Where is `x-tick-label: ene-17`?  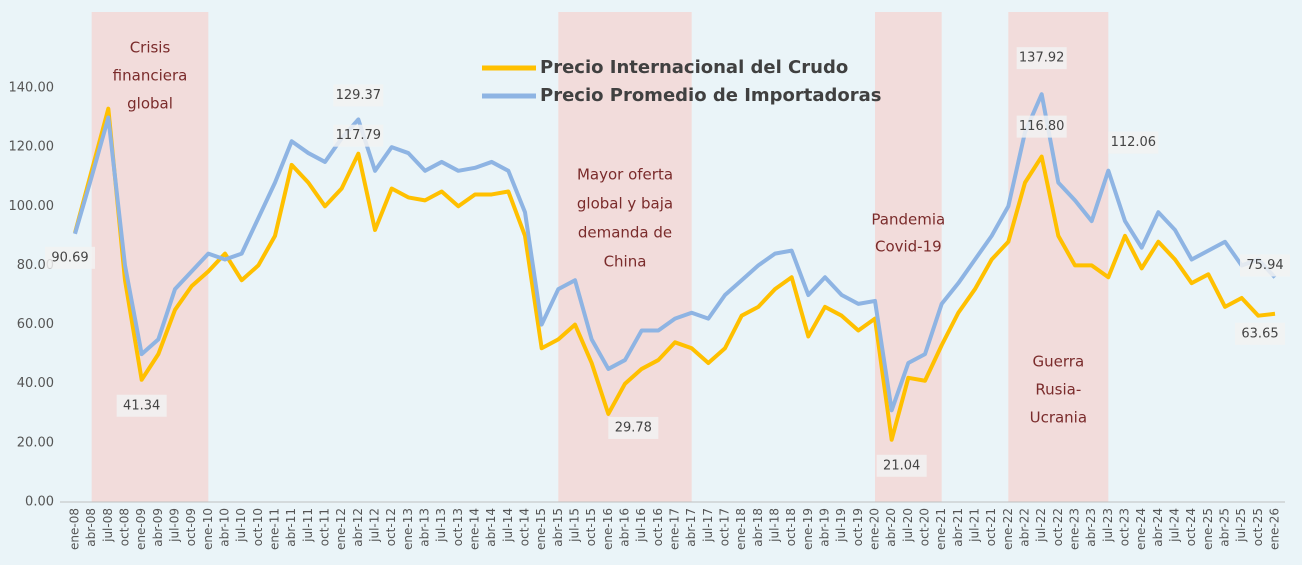 x-tick-label: ene-17 is located at coordinates (675, 529).